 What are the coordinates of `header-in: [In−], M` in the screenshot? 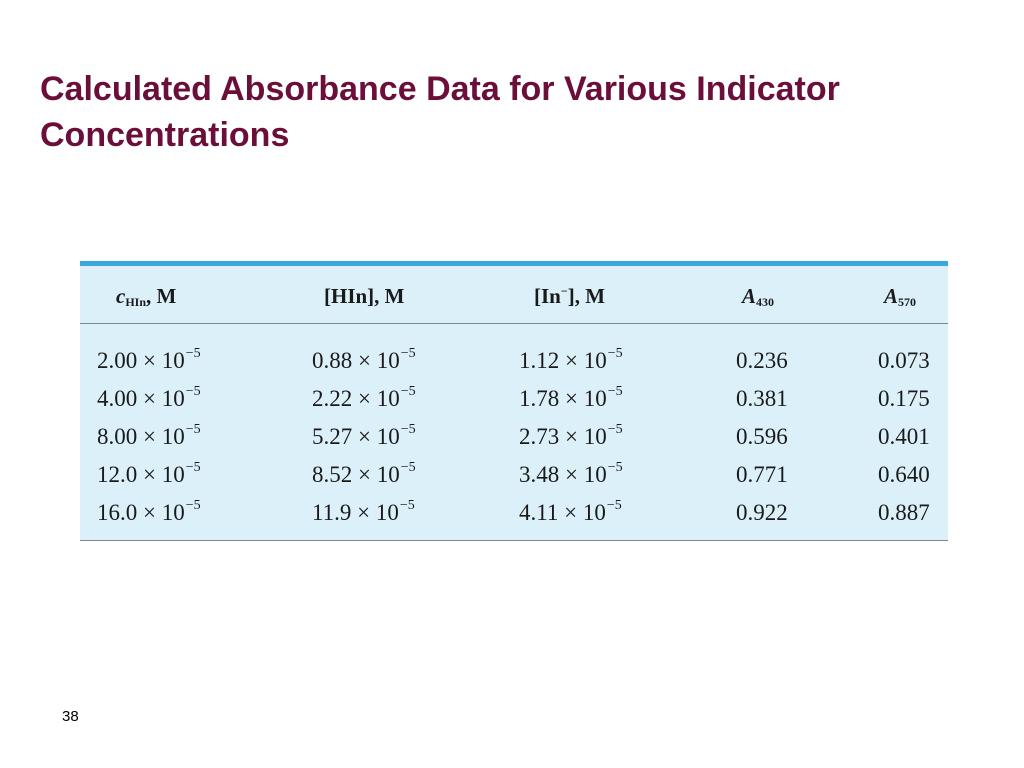 It's located at (569, 296).